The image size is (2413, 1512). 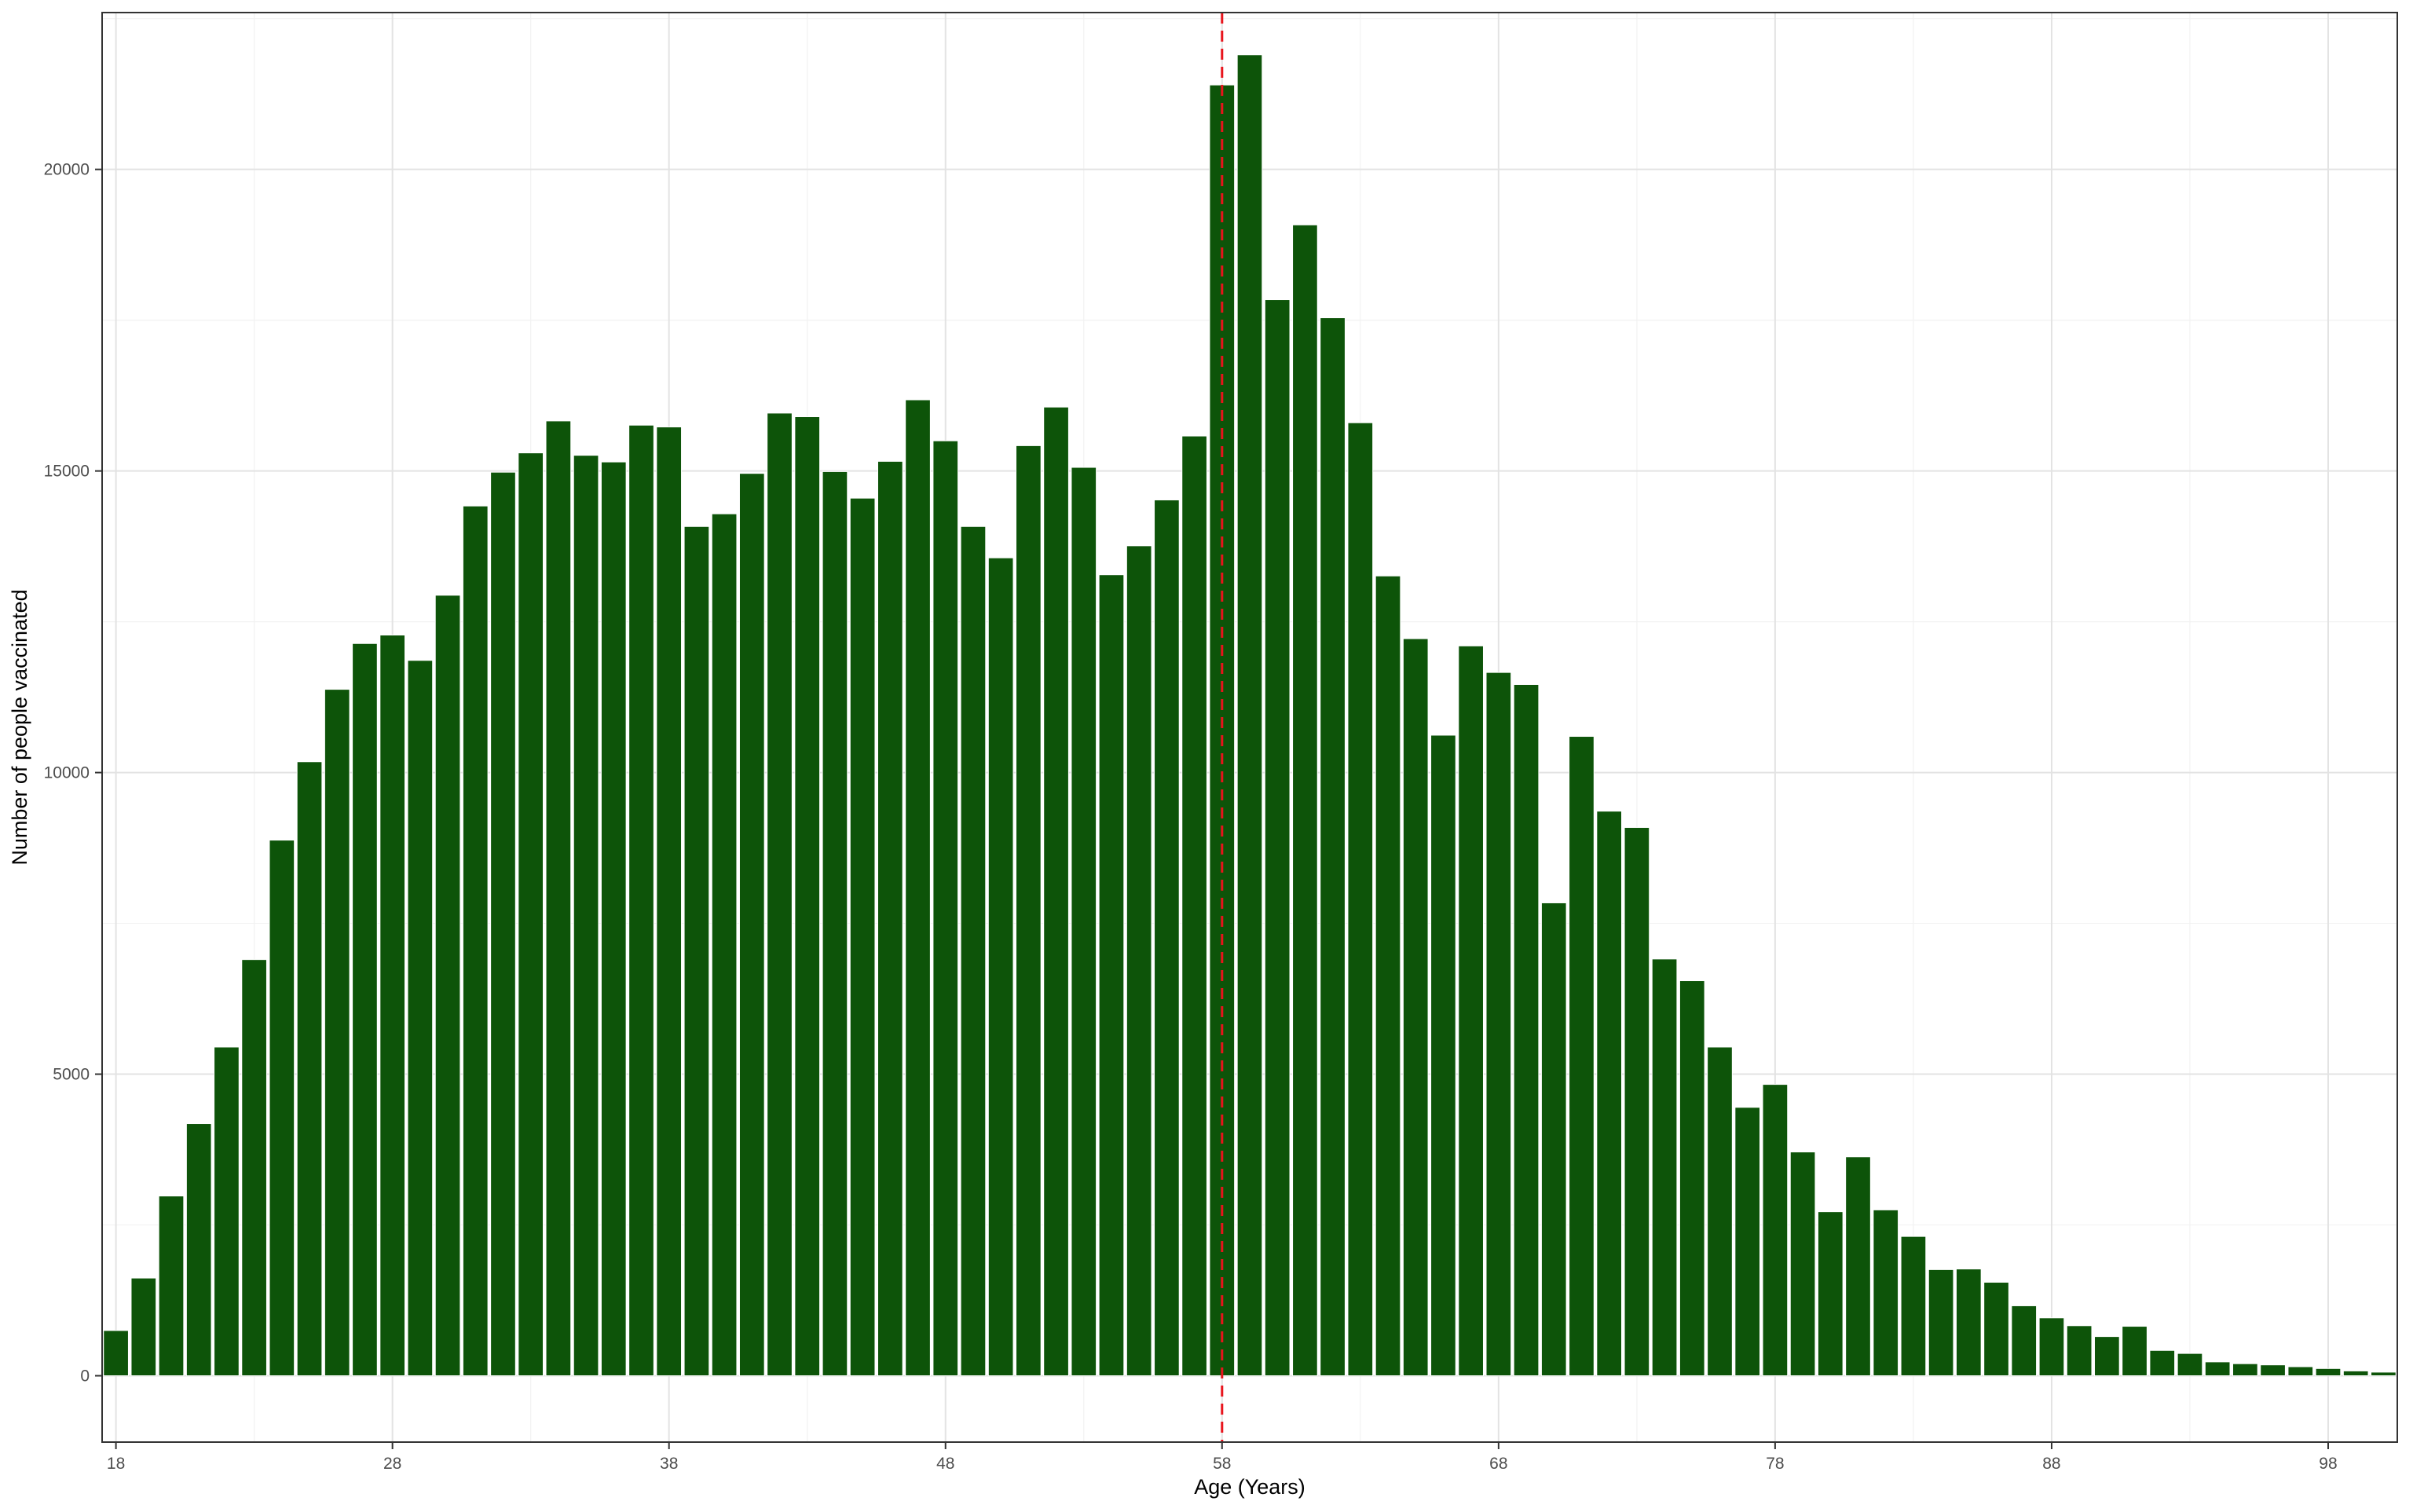 What do you see at coordinates (85, 1376) in the screenshot?
I see `y-tick-label: 0` at bounding box center [85, 1376].